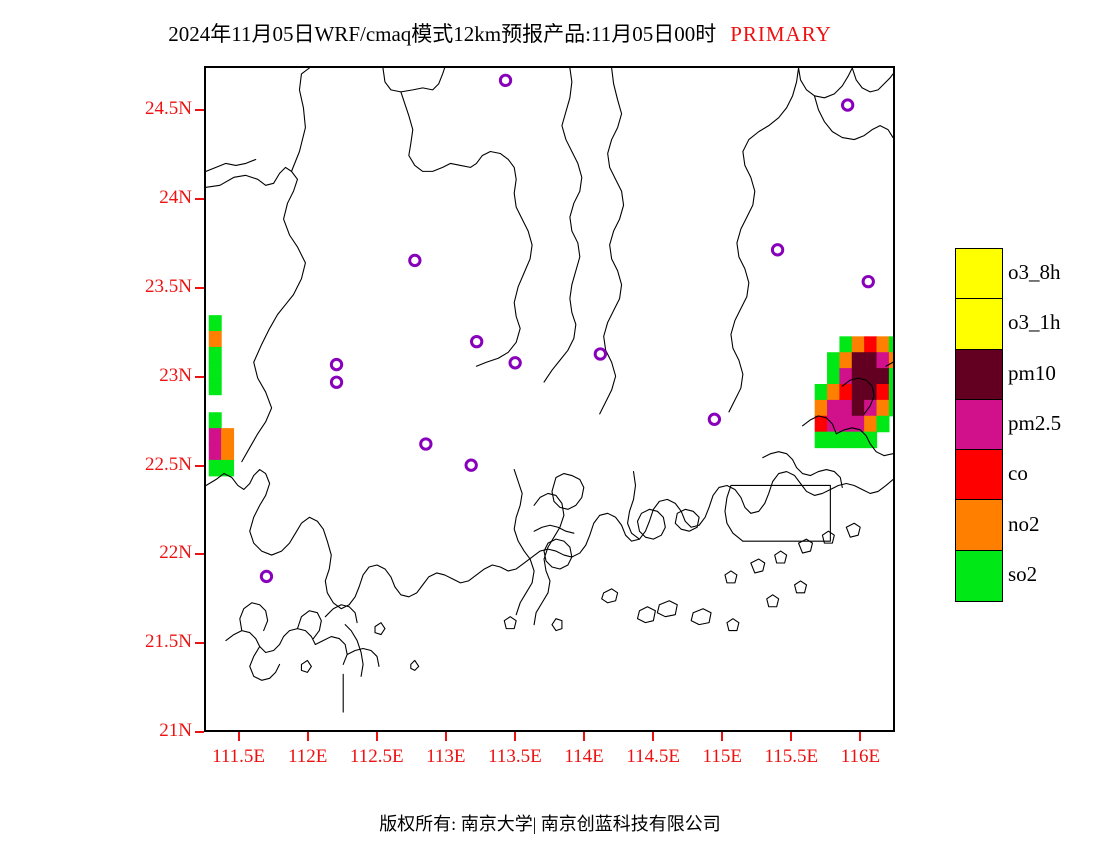 This screenshot has width=1100, height=850. What do you see at coordinates (442, 34) in the screenshot?
I see `title-main-text: 2024年11月05日WRF/cmaq模式12km预报产品:11月05日00时` at bounding box center [442, 34].